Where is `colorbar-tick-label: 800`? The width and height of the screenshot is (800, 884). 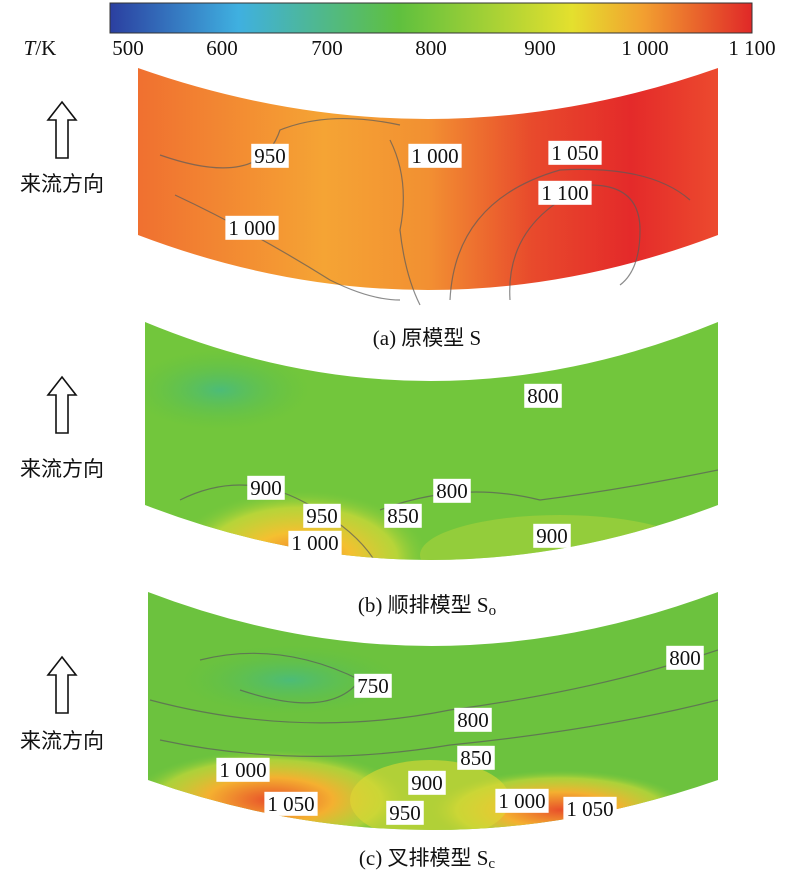
colorbar-tick-label: 800 is located at coordinates (431, 48).